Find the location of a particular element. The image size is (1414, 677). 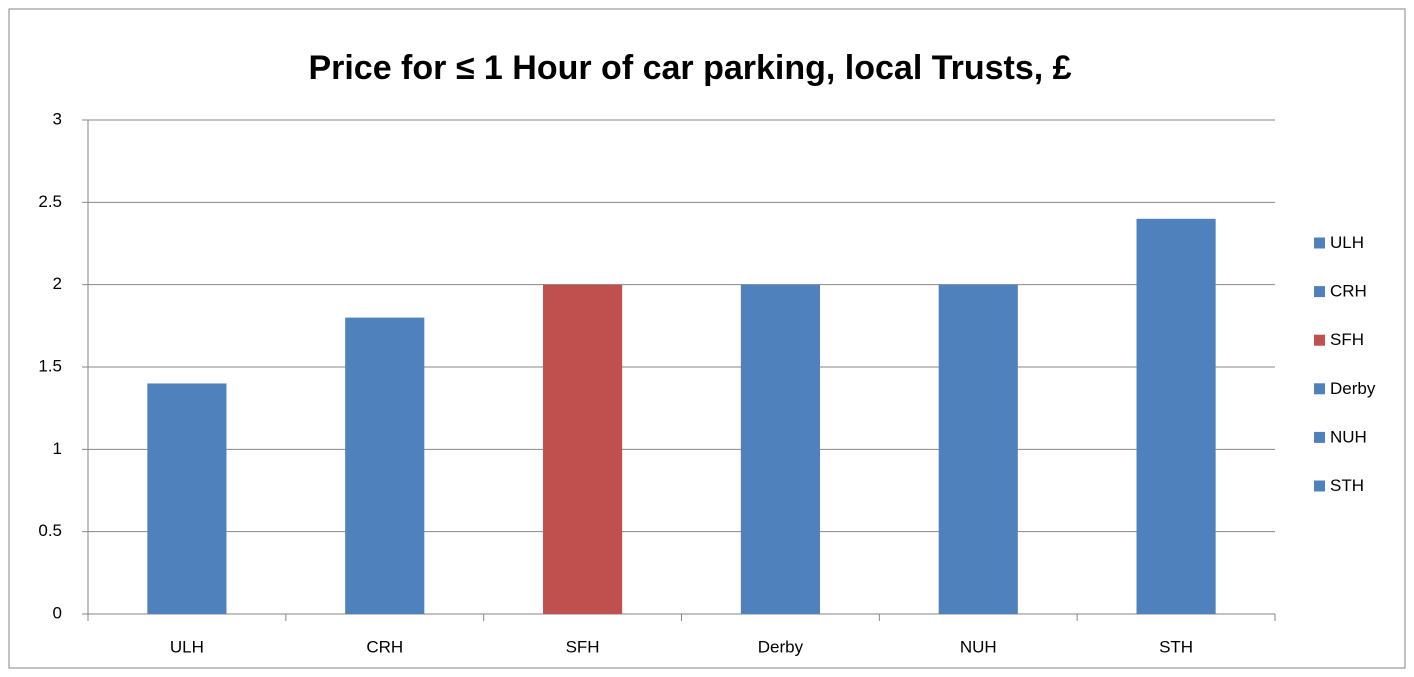

legend-label: NUH is located at coordinates (1348, 436).